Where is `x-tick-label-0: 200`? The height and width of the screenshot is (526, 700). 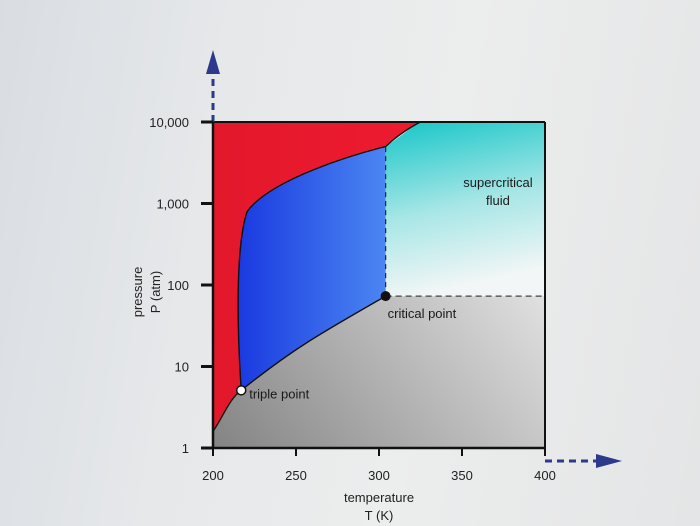
x-tick-label-0: 200 is located at coordinates (213, 475).